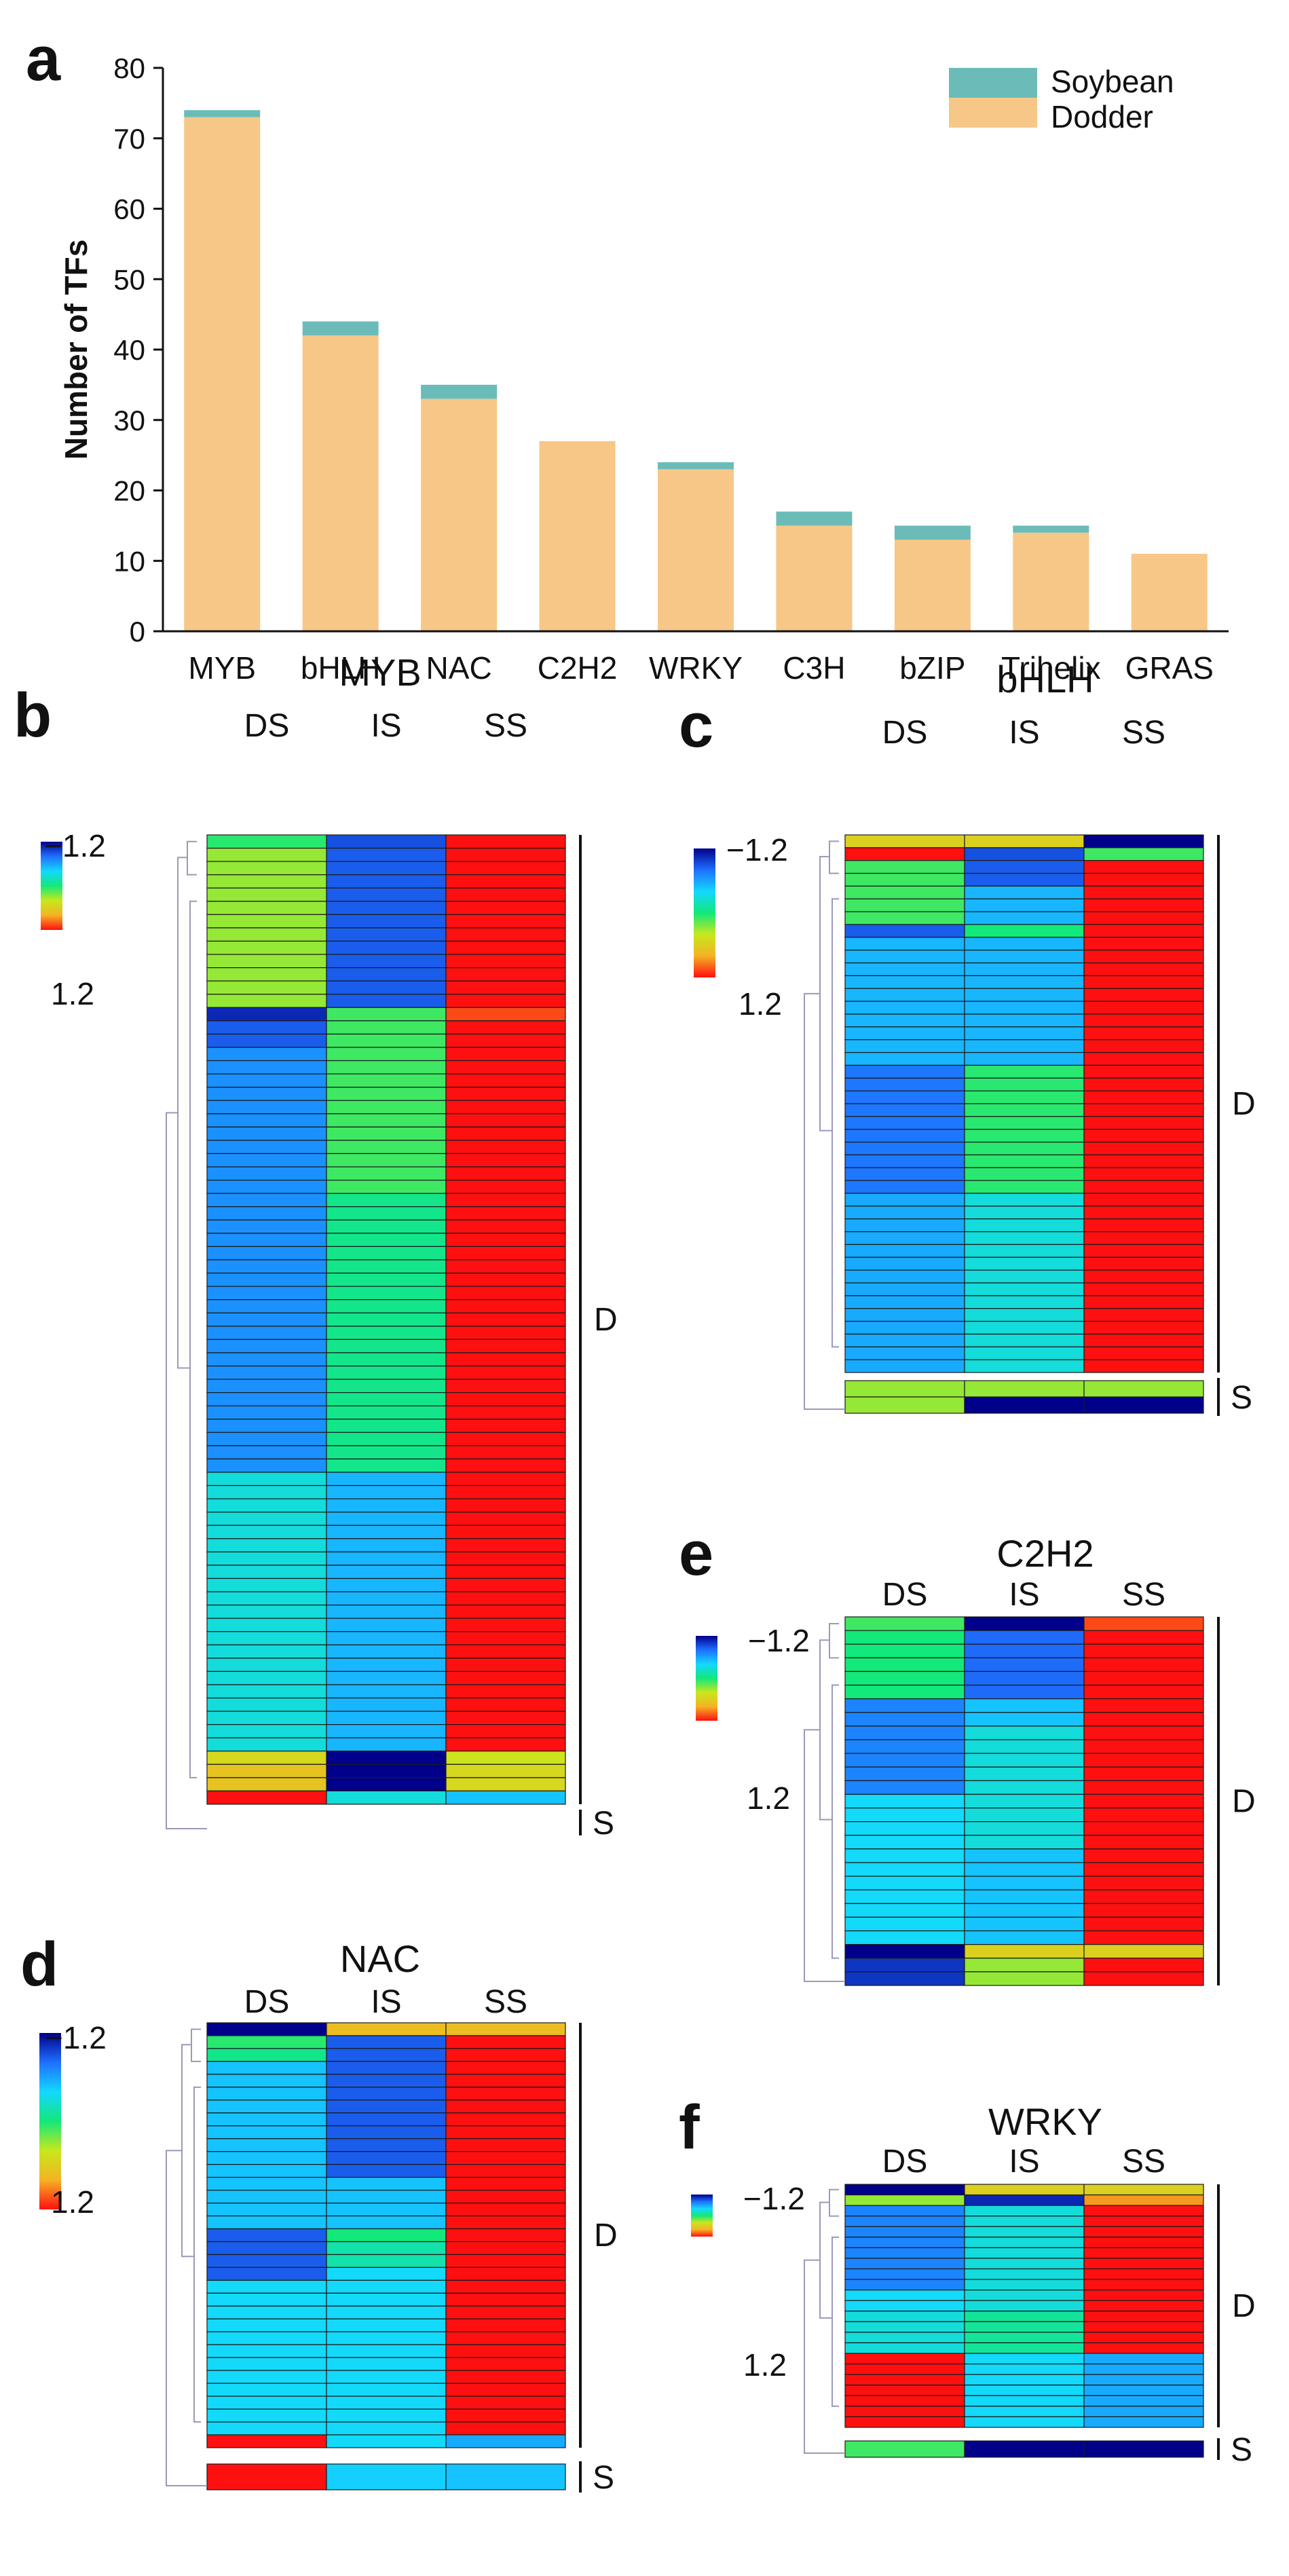  I want to click on bar-dodder-wrky, so click(696, 550).